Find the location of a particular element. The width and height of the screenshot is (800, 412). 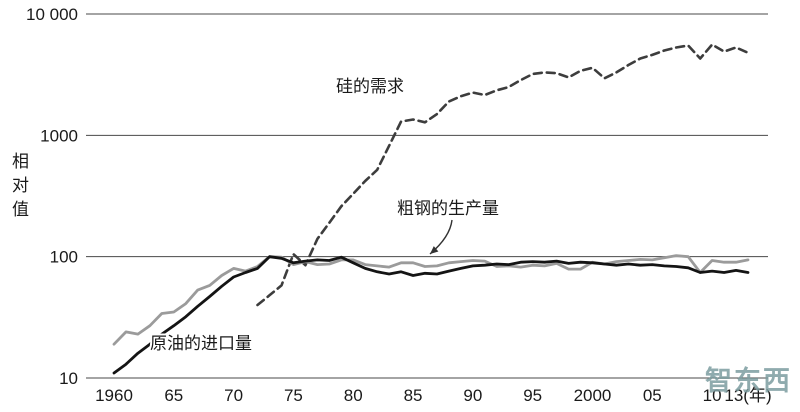

watermark: 智东西 is located at coordinates (748, 381).